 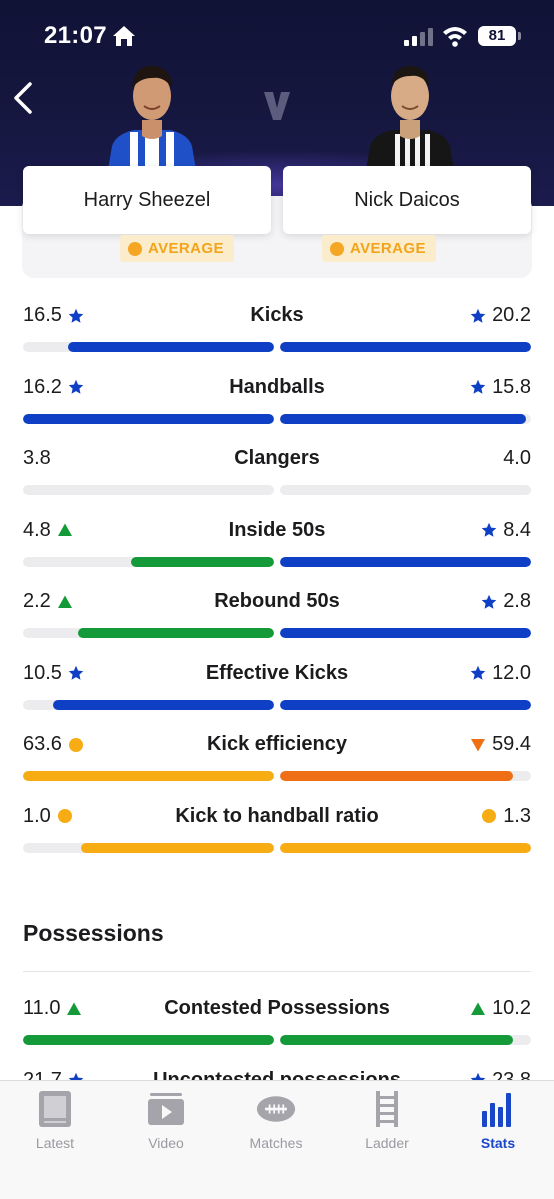 I want to click on stat-value-left: 16.5, so click(x=42, y=315).